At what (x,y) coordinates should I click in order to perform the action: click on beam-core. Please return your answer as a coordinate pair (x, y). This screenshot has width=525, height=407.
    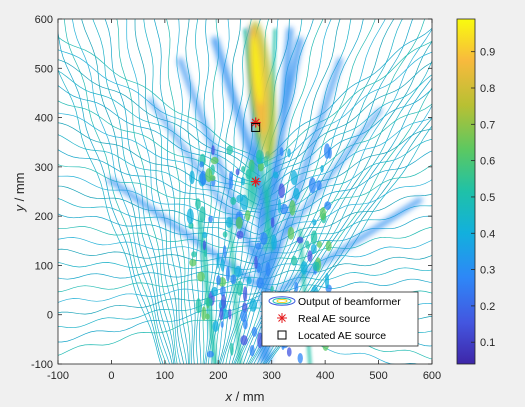
    Looking at the image, I should click on (235, 291).